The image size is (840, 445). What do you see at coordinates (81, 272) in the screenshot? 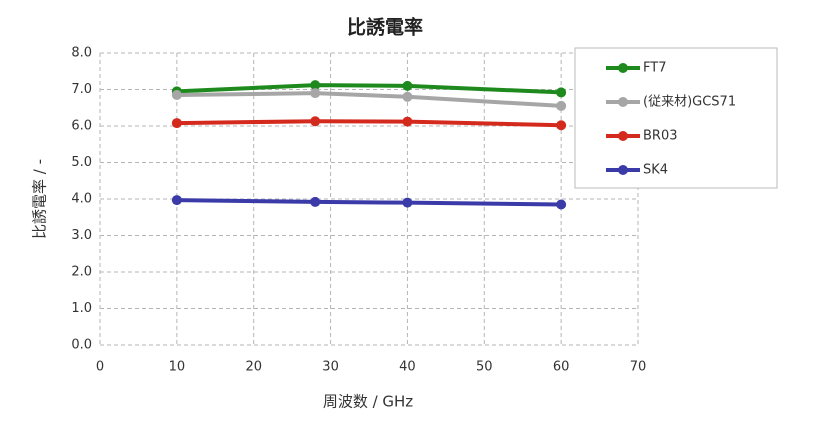
I see `y-tick-label: 2.0` at bounding box center [81, 272].